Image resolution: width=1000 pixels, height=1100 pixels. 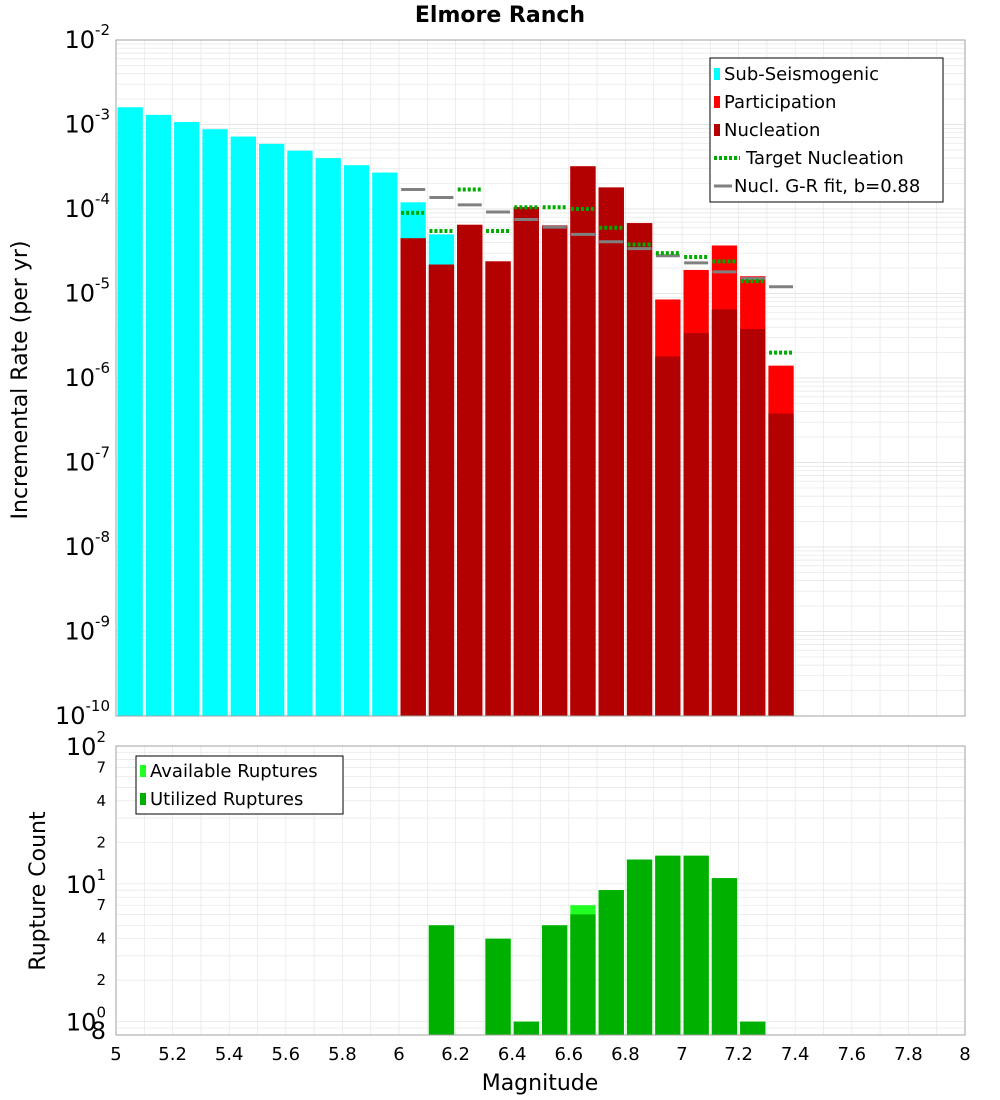 I want to click on rate-y-tick-label: 10⁻⁶, so click(x=87, y=375).